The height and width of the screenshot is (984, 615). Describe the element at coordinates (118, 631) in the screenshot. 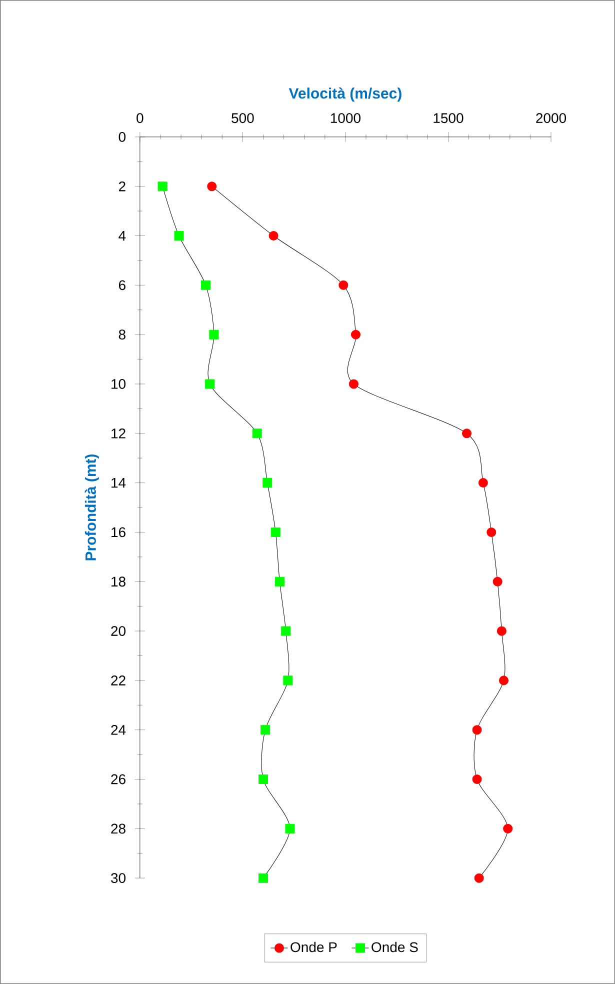

I see `y-tick-label: 20` at that location.